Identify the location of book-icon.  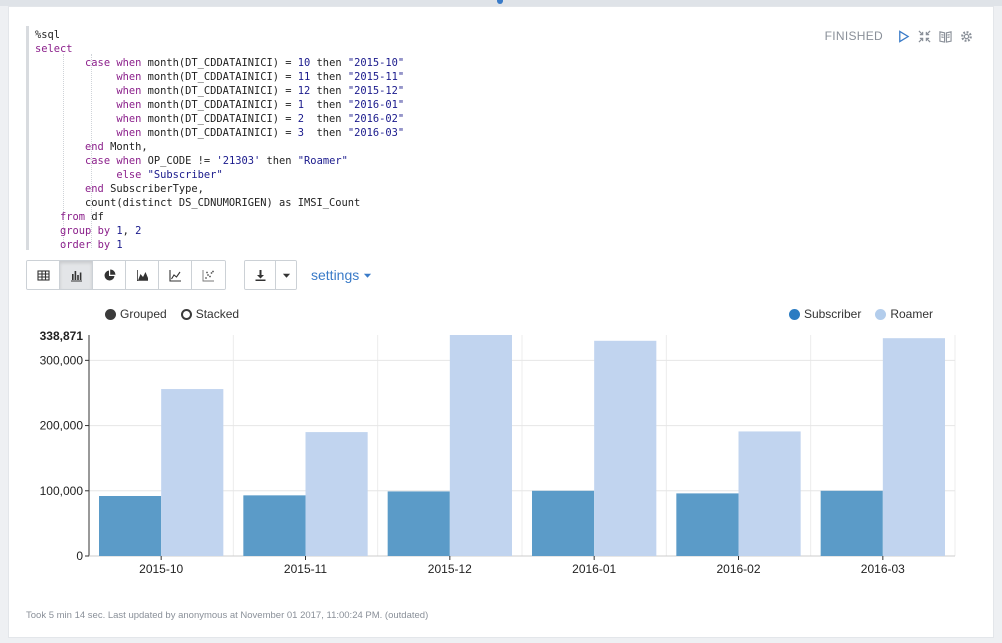
(945, 36).